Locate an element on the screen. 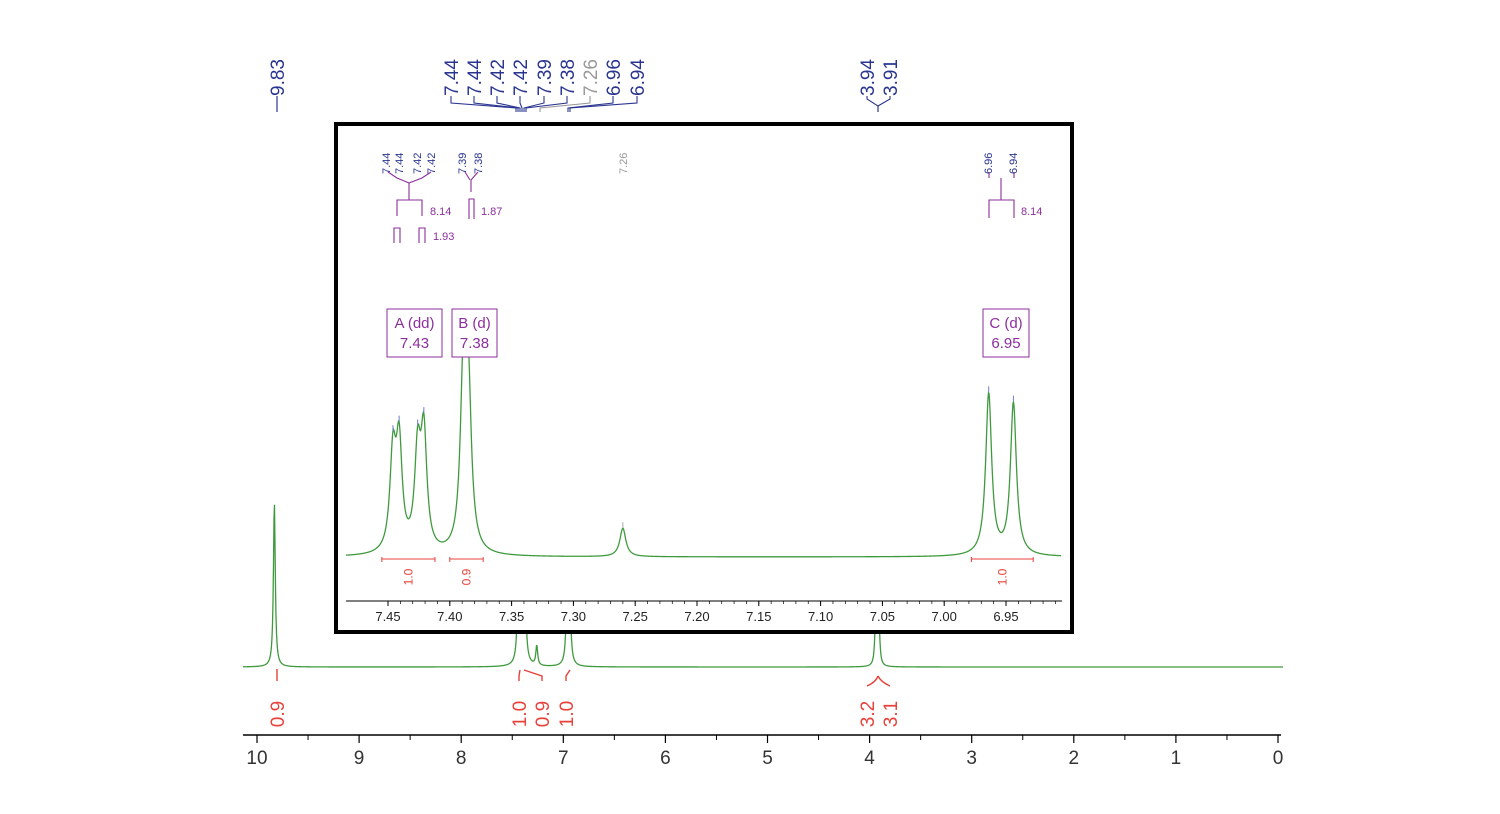 Image resolution: width=1500 pixels, height=814 pixels. peak-label: 3.91 is located at coordinates (889, 85).